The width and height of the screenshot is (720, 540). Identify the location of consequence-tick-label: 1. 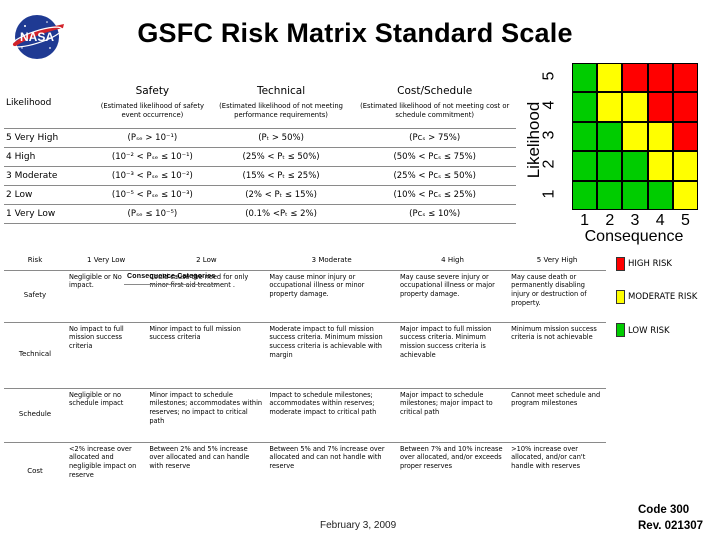
(585, 220).